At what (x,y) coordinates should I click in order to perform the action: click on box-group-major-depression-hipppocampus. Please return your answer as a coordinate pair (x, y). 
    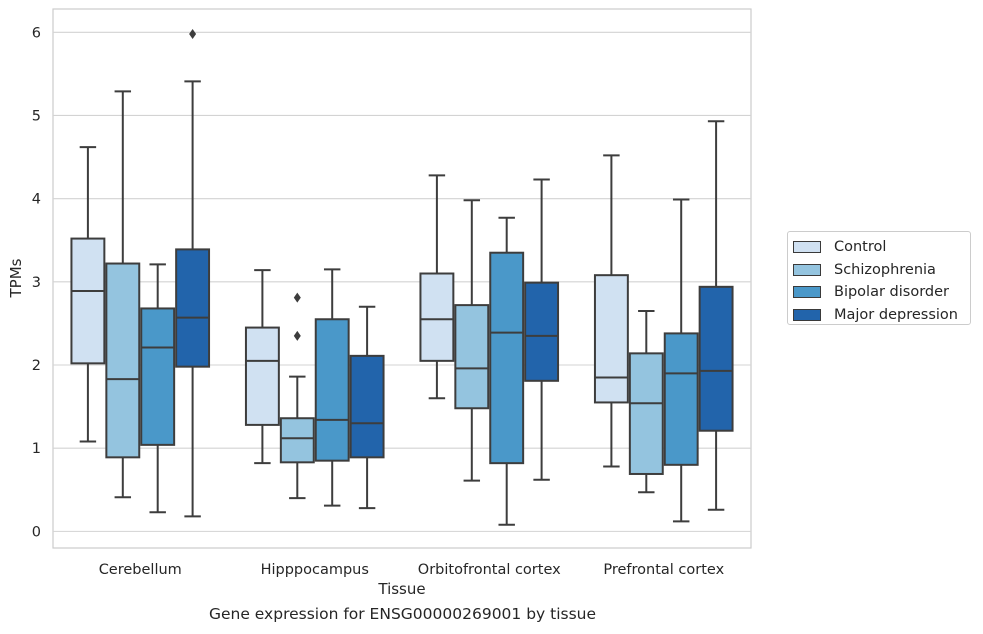
    Looking at the image, I should click on (367, 407).